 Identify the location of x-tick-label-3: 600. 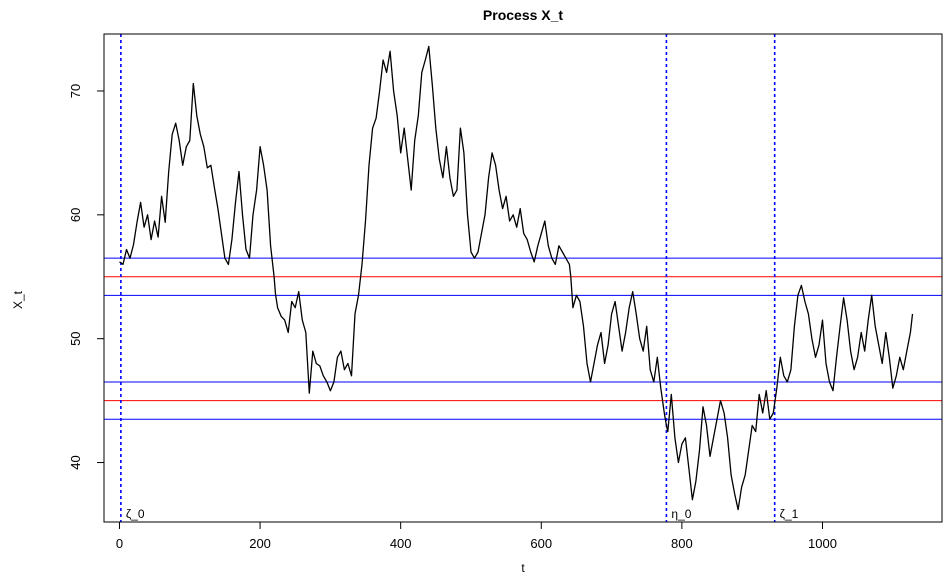
(541, 543).